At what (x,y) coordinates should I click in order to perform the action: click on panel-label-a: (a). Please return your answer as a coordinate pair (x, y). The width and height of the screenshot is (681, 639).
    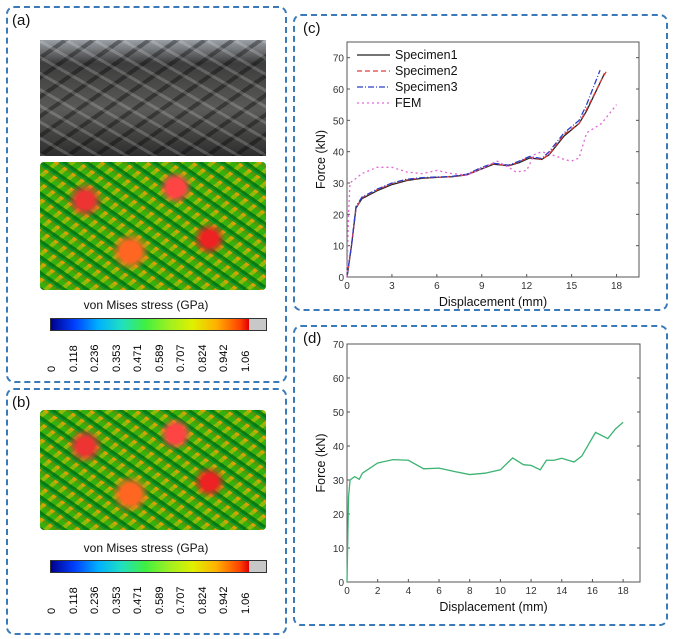
    Looking at the image, I should click on (21, 20).